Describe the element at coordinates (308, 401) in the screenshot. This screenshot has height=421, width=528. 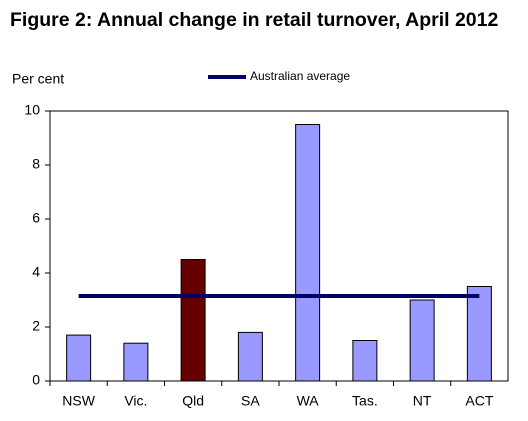
I see `x-tick-label: WA` at that location.